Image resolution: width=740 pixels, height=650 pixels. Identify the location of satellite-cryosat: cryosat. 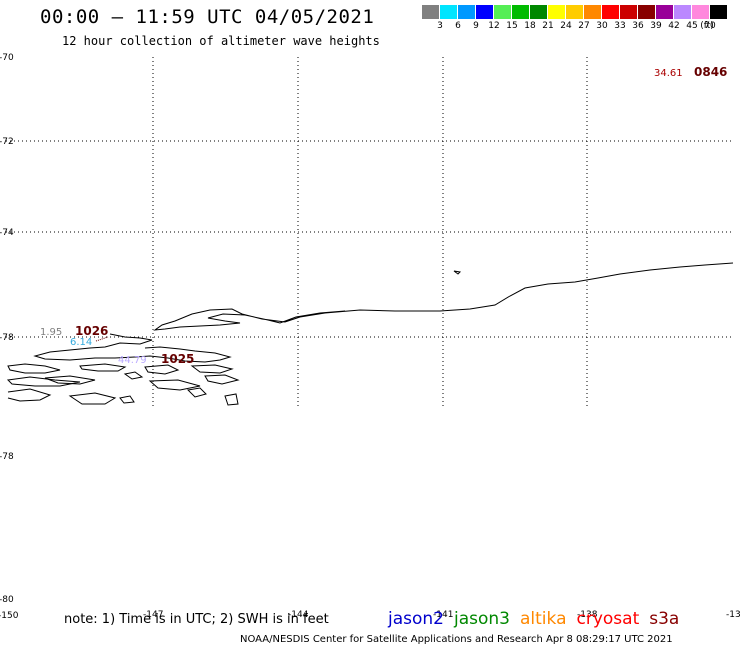
(608, 619).